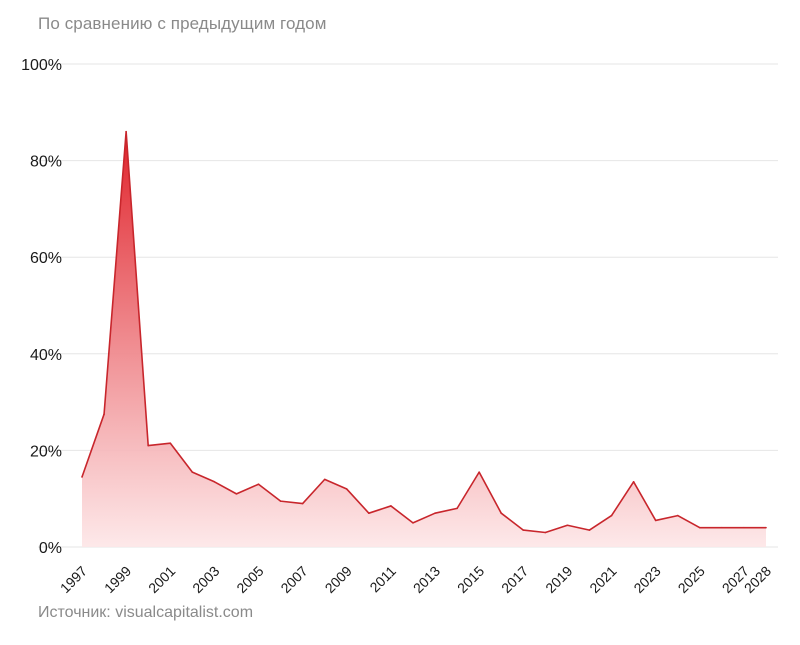 The image size is (800, 645). I want to click on x-tick-label: 2021, so click(602, 579).